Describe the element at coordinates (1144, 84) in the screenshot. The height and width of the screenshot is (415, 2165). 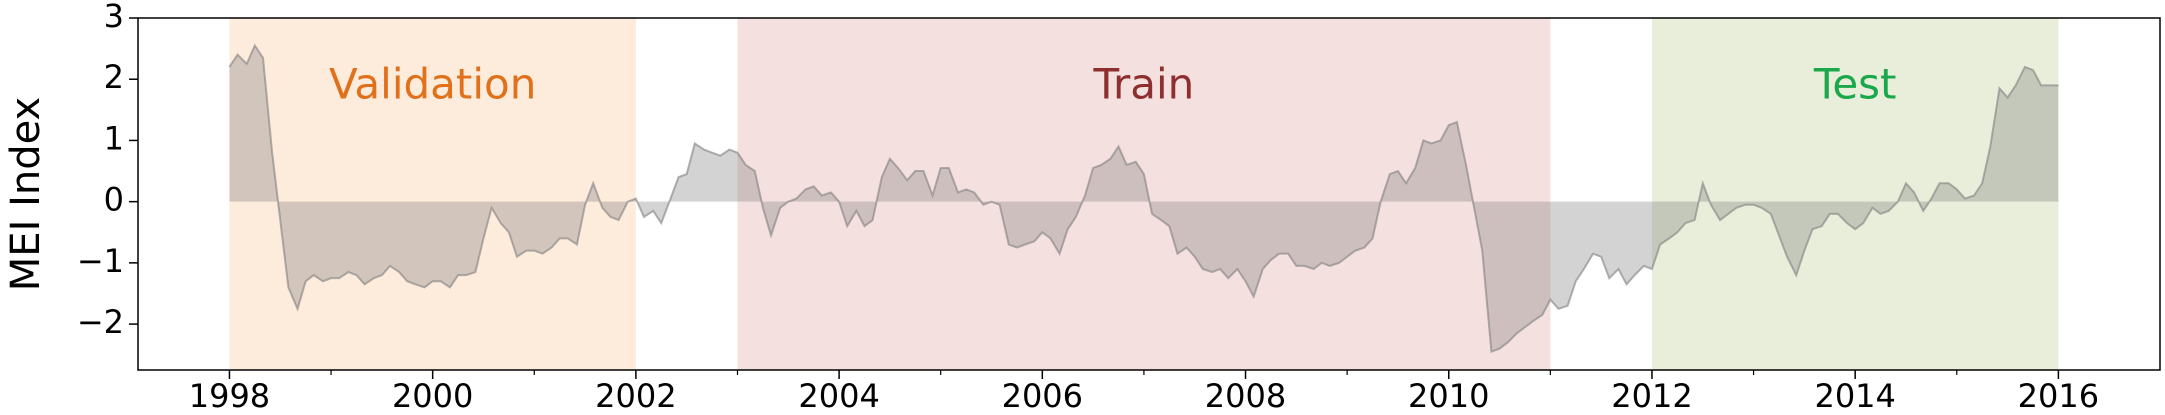
I see `region-label: Train` at that location.